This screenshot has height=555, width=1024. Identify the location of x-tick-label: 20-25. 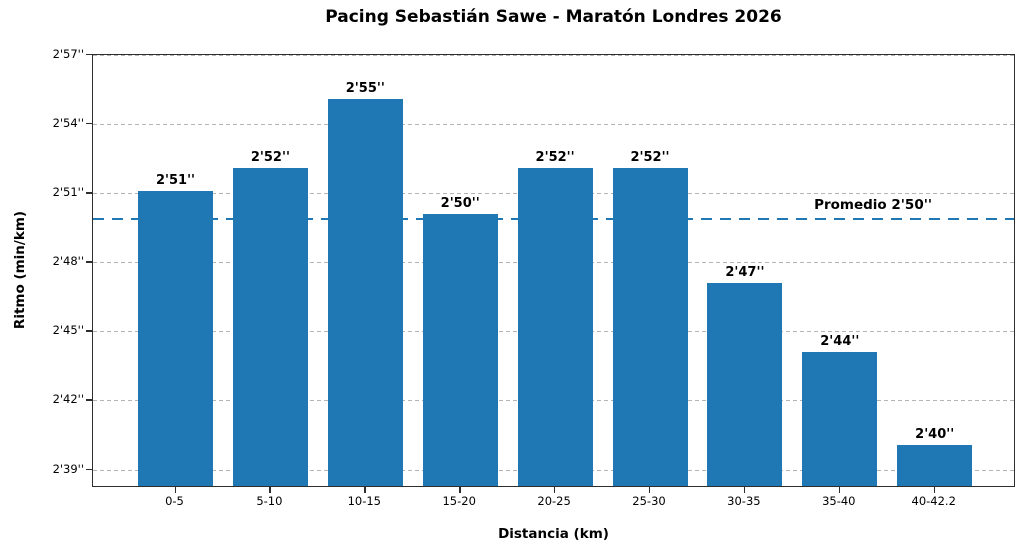
(554, 501).